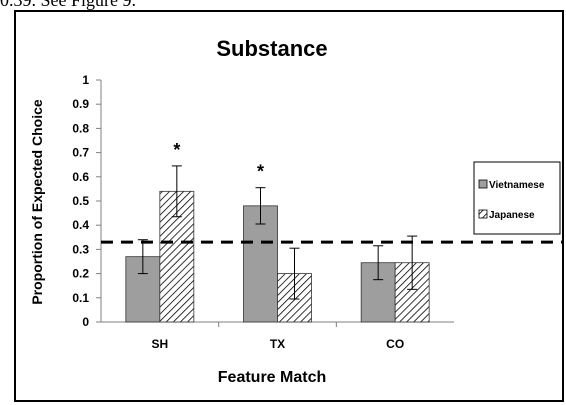 Image resolution: width=566 pixels, height=405 pixels. I want to click on y-tick-label: 0.1, so click(80, 298).